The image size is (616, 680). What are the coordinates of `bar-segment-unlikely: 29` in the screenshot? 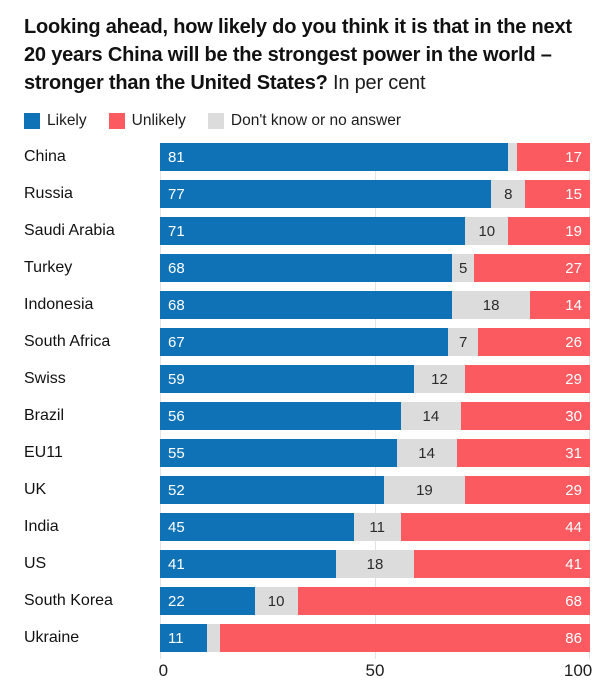 It's located at (527, 379).